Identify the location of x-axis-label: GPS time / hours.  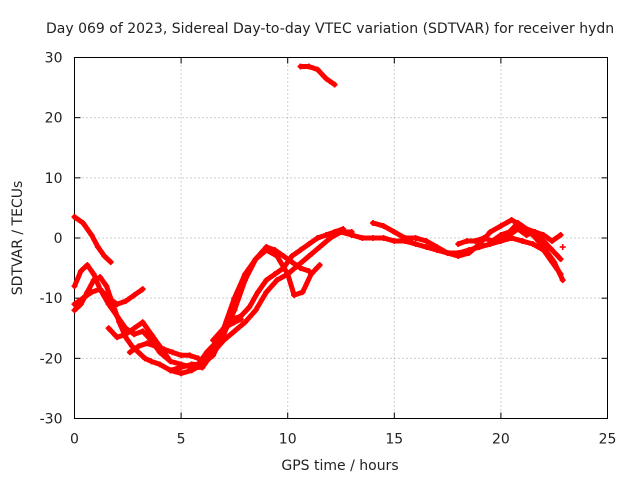
(339, 466).